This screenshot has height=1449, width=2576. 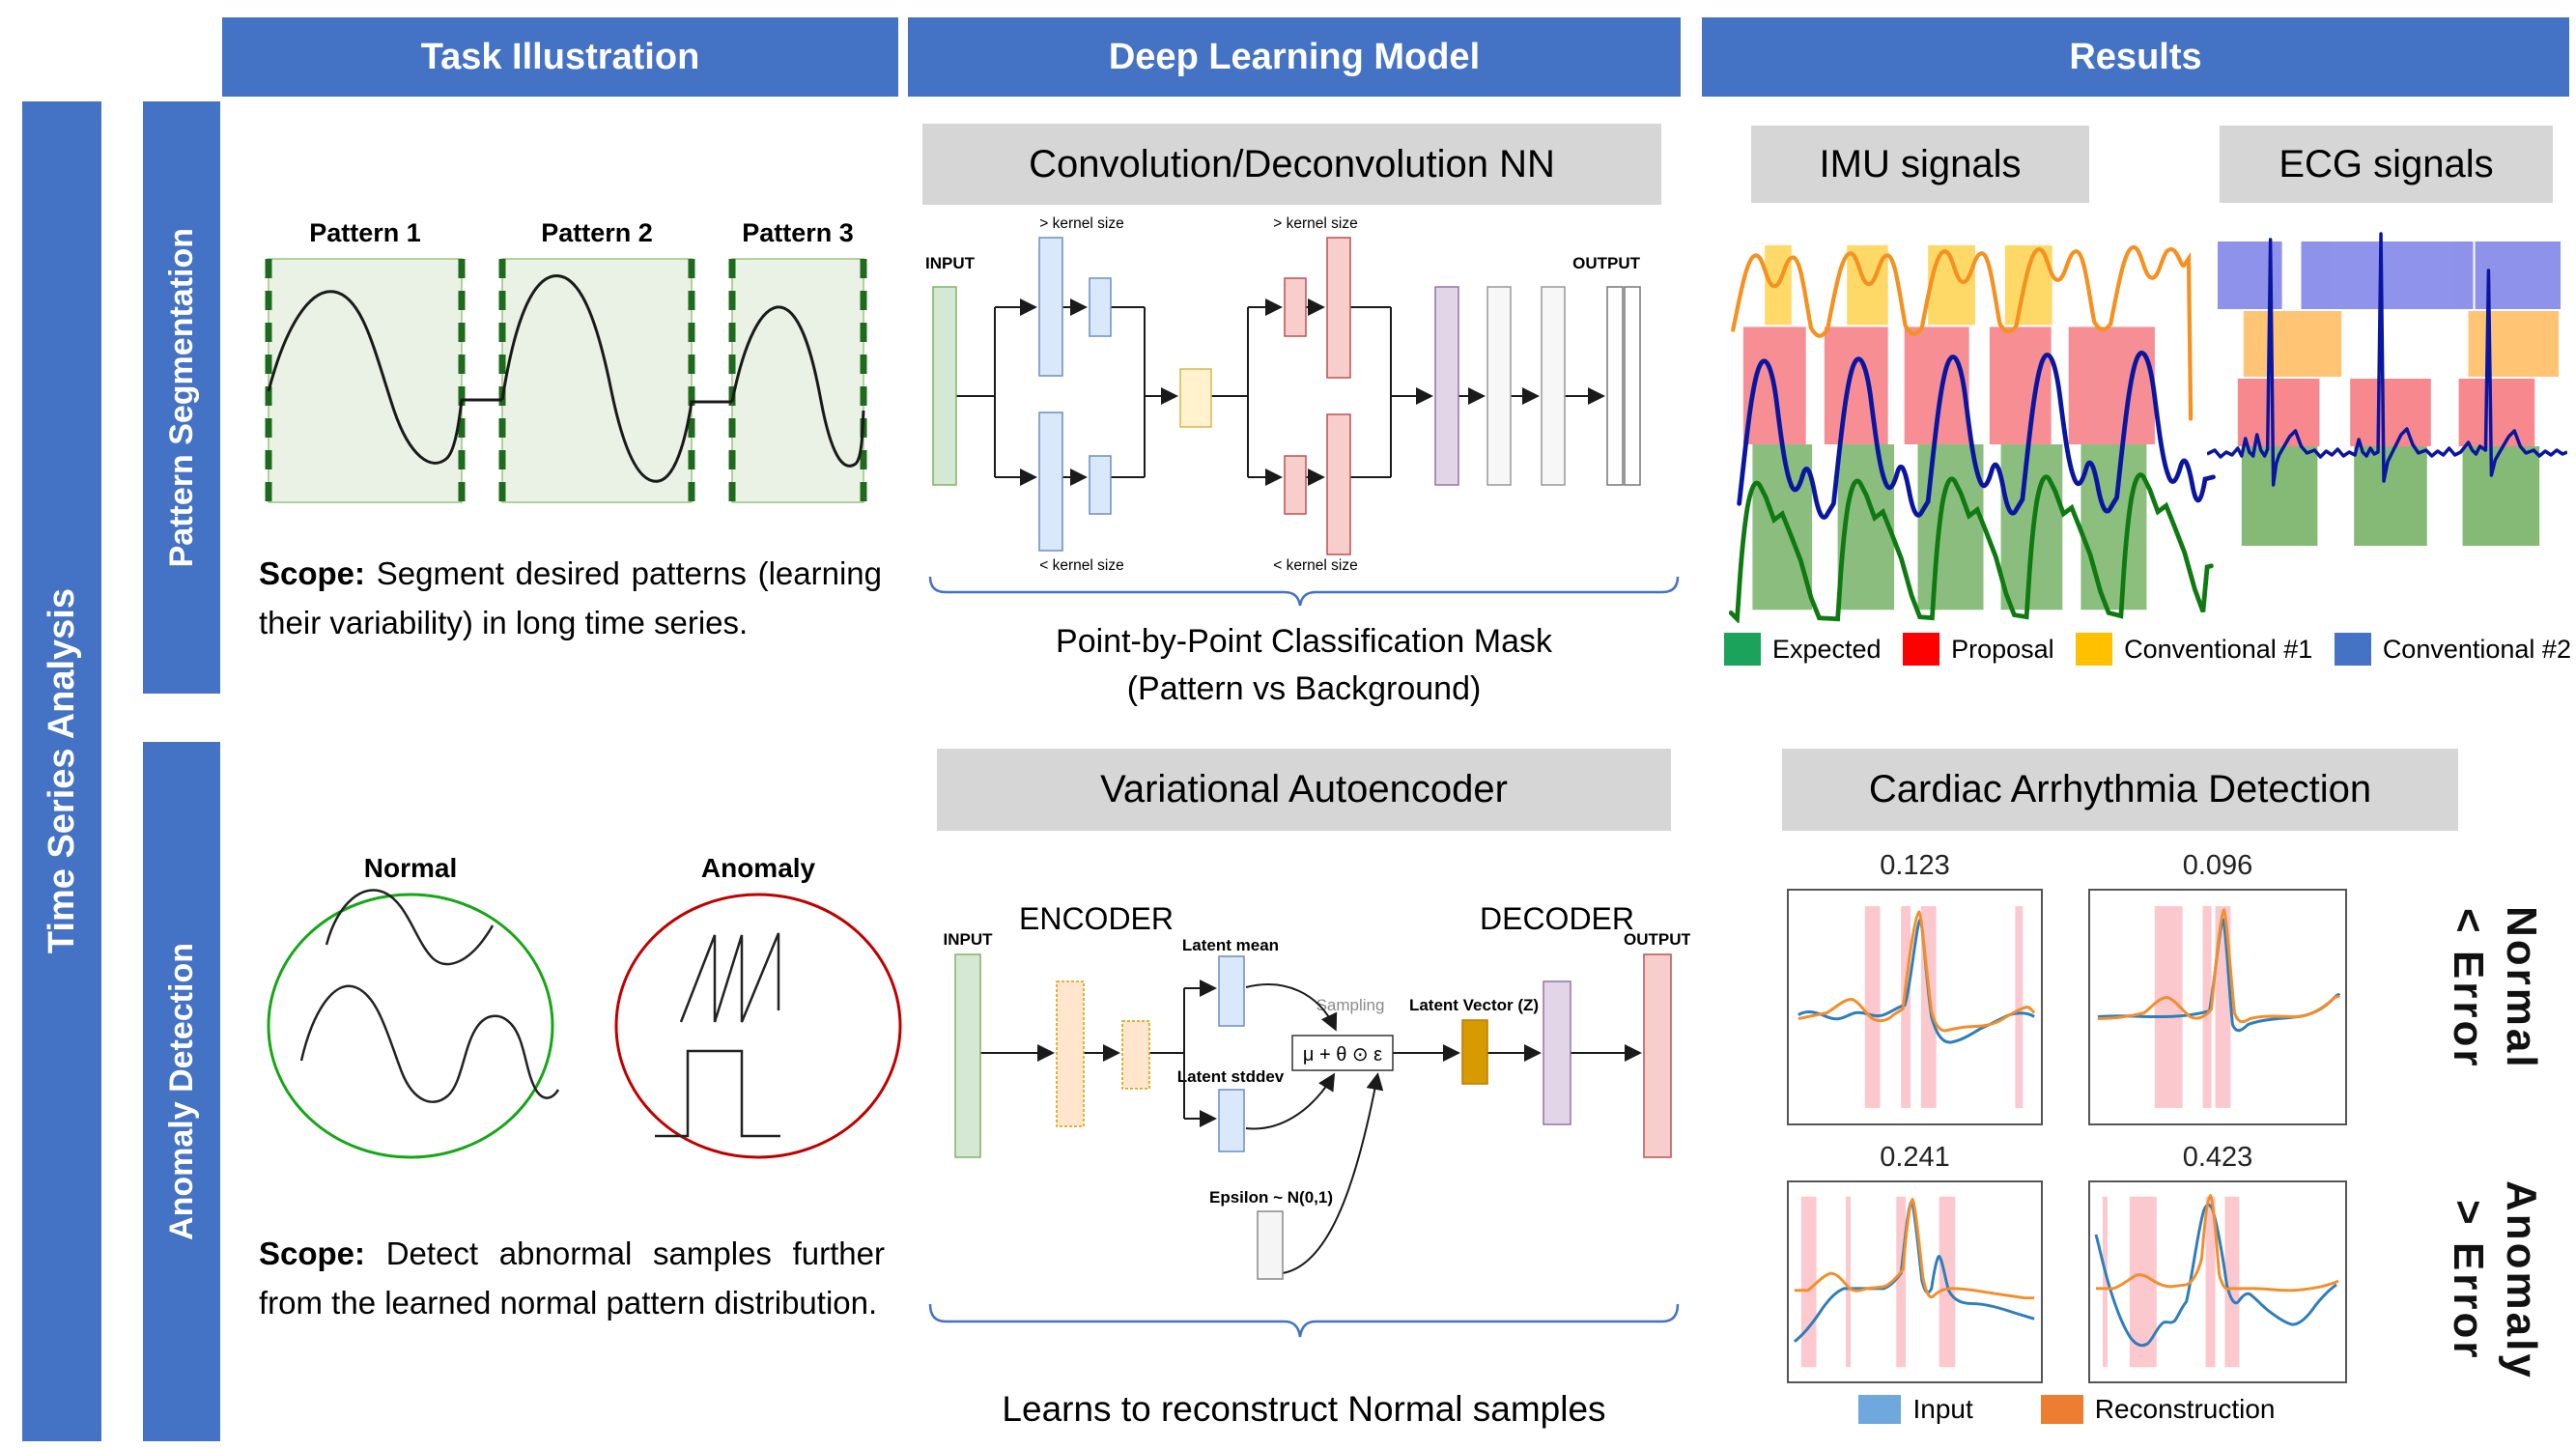 What do you see at coordinates (1474, 1052) in the screenshot?
I see `vae-latent-vector-layer` at bounding box center [1474, 1052].